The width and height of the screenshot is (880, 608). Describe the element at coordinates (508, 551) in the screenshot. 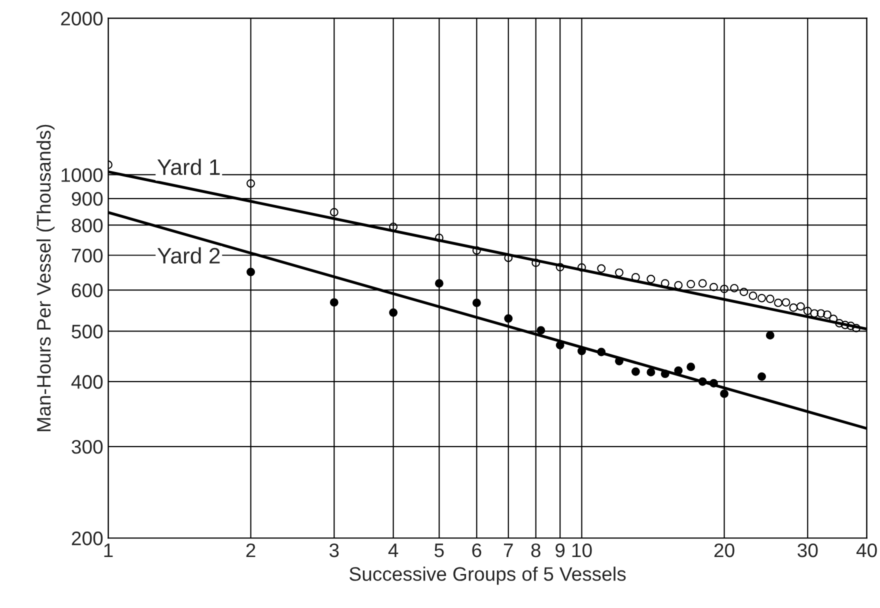

I see `x-tick-label: 7` at that location.